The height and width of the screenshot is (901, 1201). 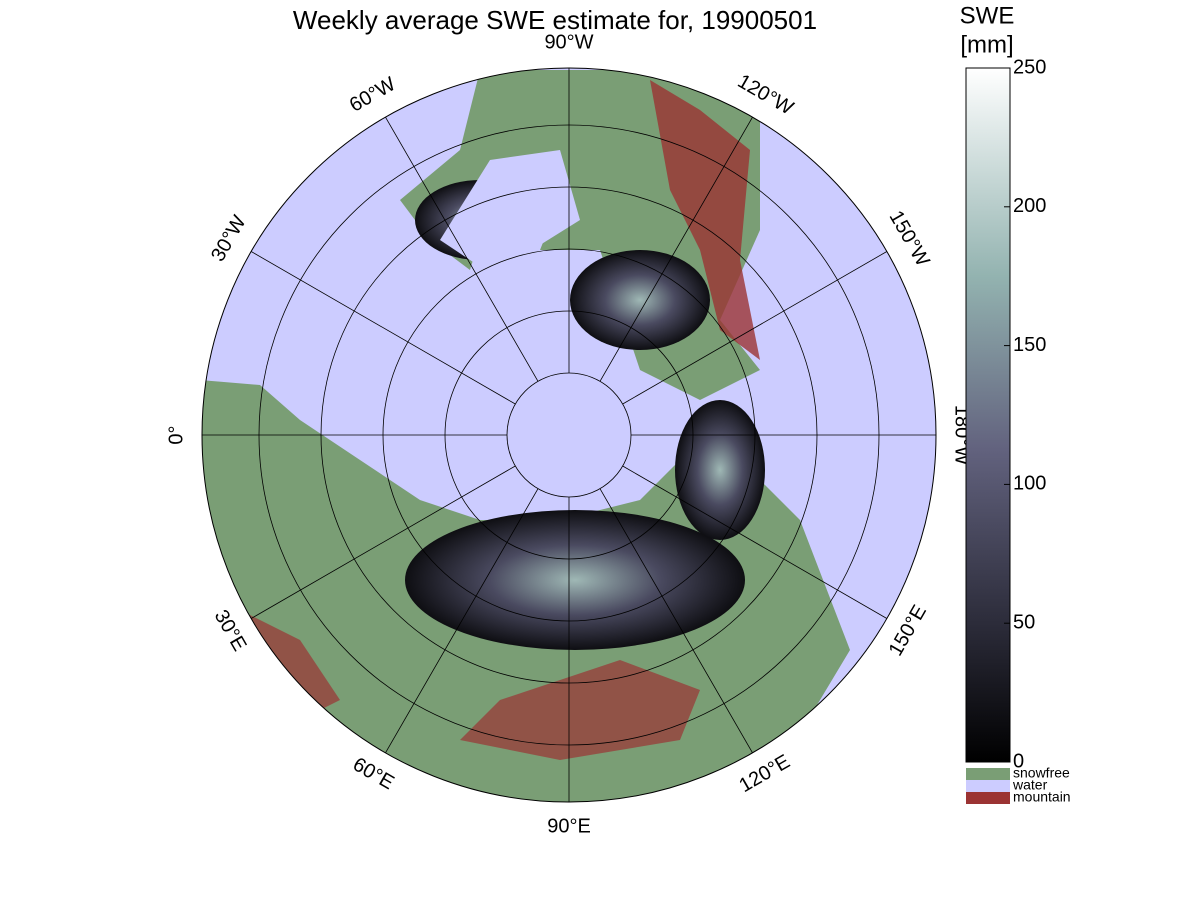 What do you see at coordinates (1024, 622) in the screenshot?
I see `colorbar-tick-label: 50` at bounding box center [1024, 622].